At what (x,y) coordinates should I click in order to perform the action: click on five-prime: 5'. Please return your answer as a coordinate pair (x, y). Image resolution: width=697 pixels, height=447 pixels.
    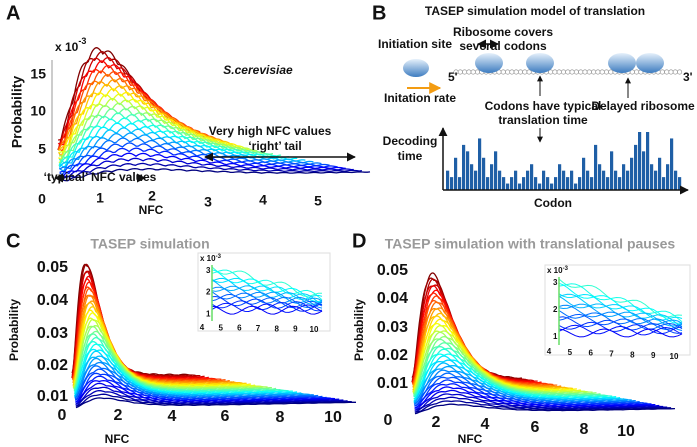
    Looking at the image, I should click on (453, 77).